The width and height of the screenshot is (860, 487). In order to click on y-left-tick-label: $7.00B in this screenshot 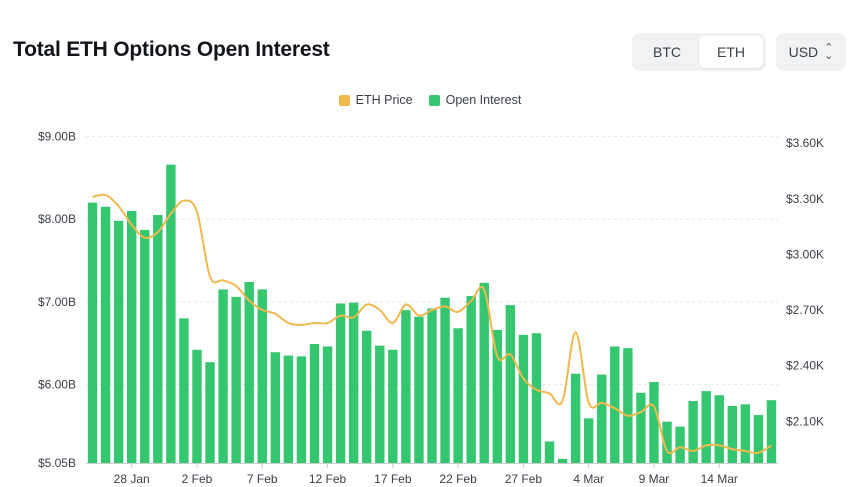, I will do `click(57, 302)`.